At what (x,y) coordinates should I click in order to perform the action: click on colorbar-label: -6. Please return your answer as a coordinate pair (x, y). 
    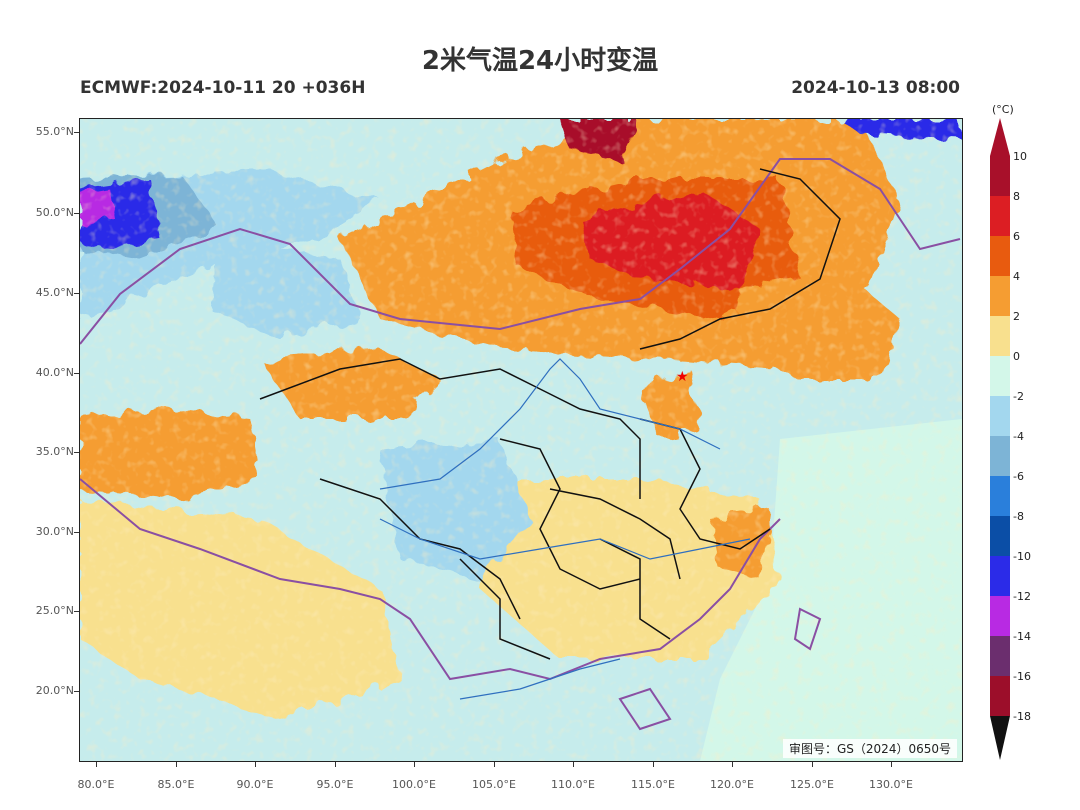
    Looking at the image, I should click on (1018, 476).